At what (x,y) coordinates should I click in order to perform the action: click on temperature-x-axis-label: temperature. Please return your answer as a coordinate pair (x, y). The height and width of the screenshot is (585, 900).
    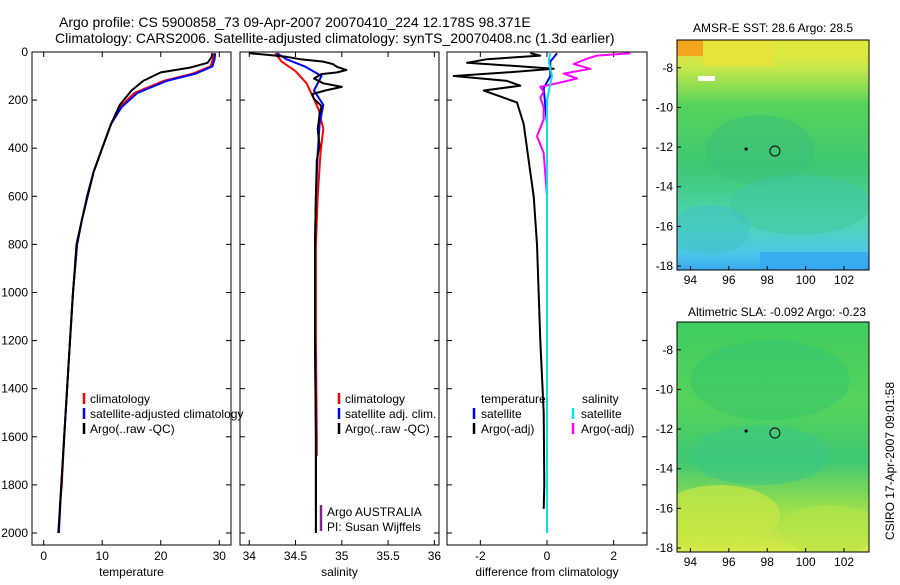
    Looking at the image, I should click on (131, 572).